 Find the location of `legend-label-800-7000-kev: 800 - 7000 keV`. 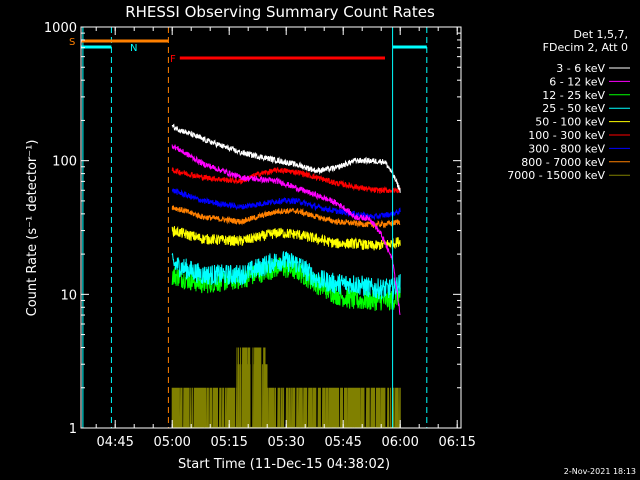

legend-label-800-7000-kev: 800 - 7000 keV is located at coordinates (563, 162).